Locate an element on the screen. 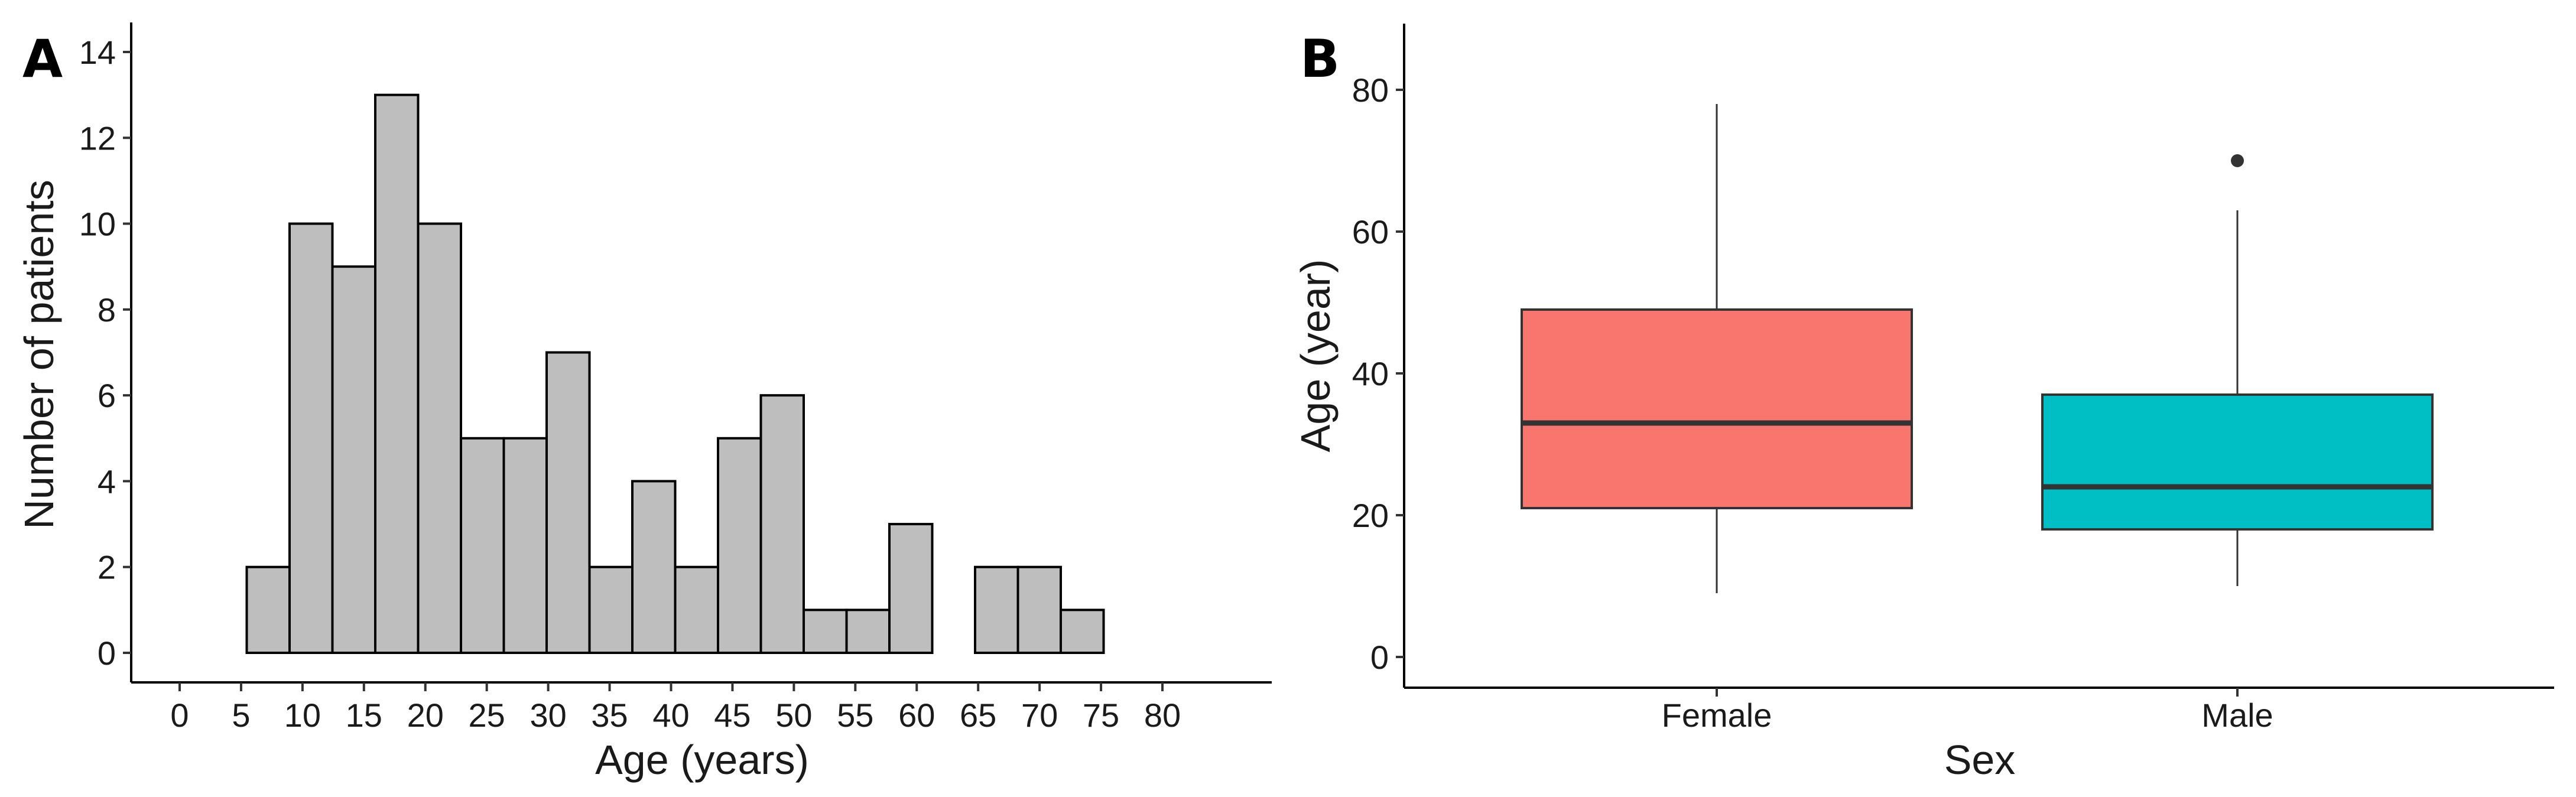  y-tick-label: 80 is located at coordinates (1370, 90).